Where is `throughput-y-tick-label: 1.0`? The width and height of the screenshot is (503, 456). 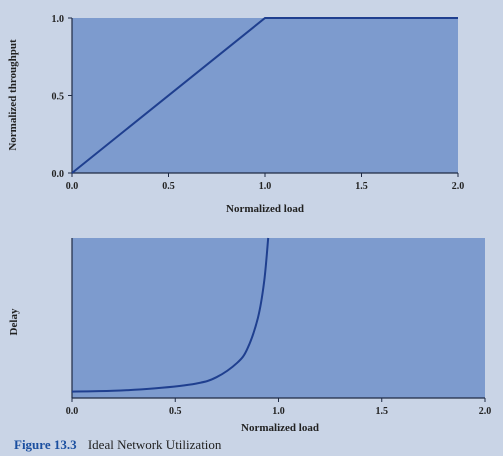 throughput-y-tick-label: 1.0 is located at coordinates (58, 19).